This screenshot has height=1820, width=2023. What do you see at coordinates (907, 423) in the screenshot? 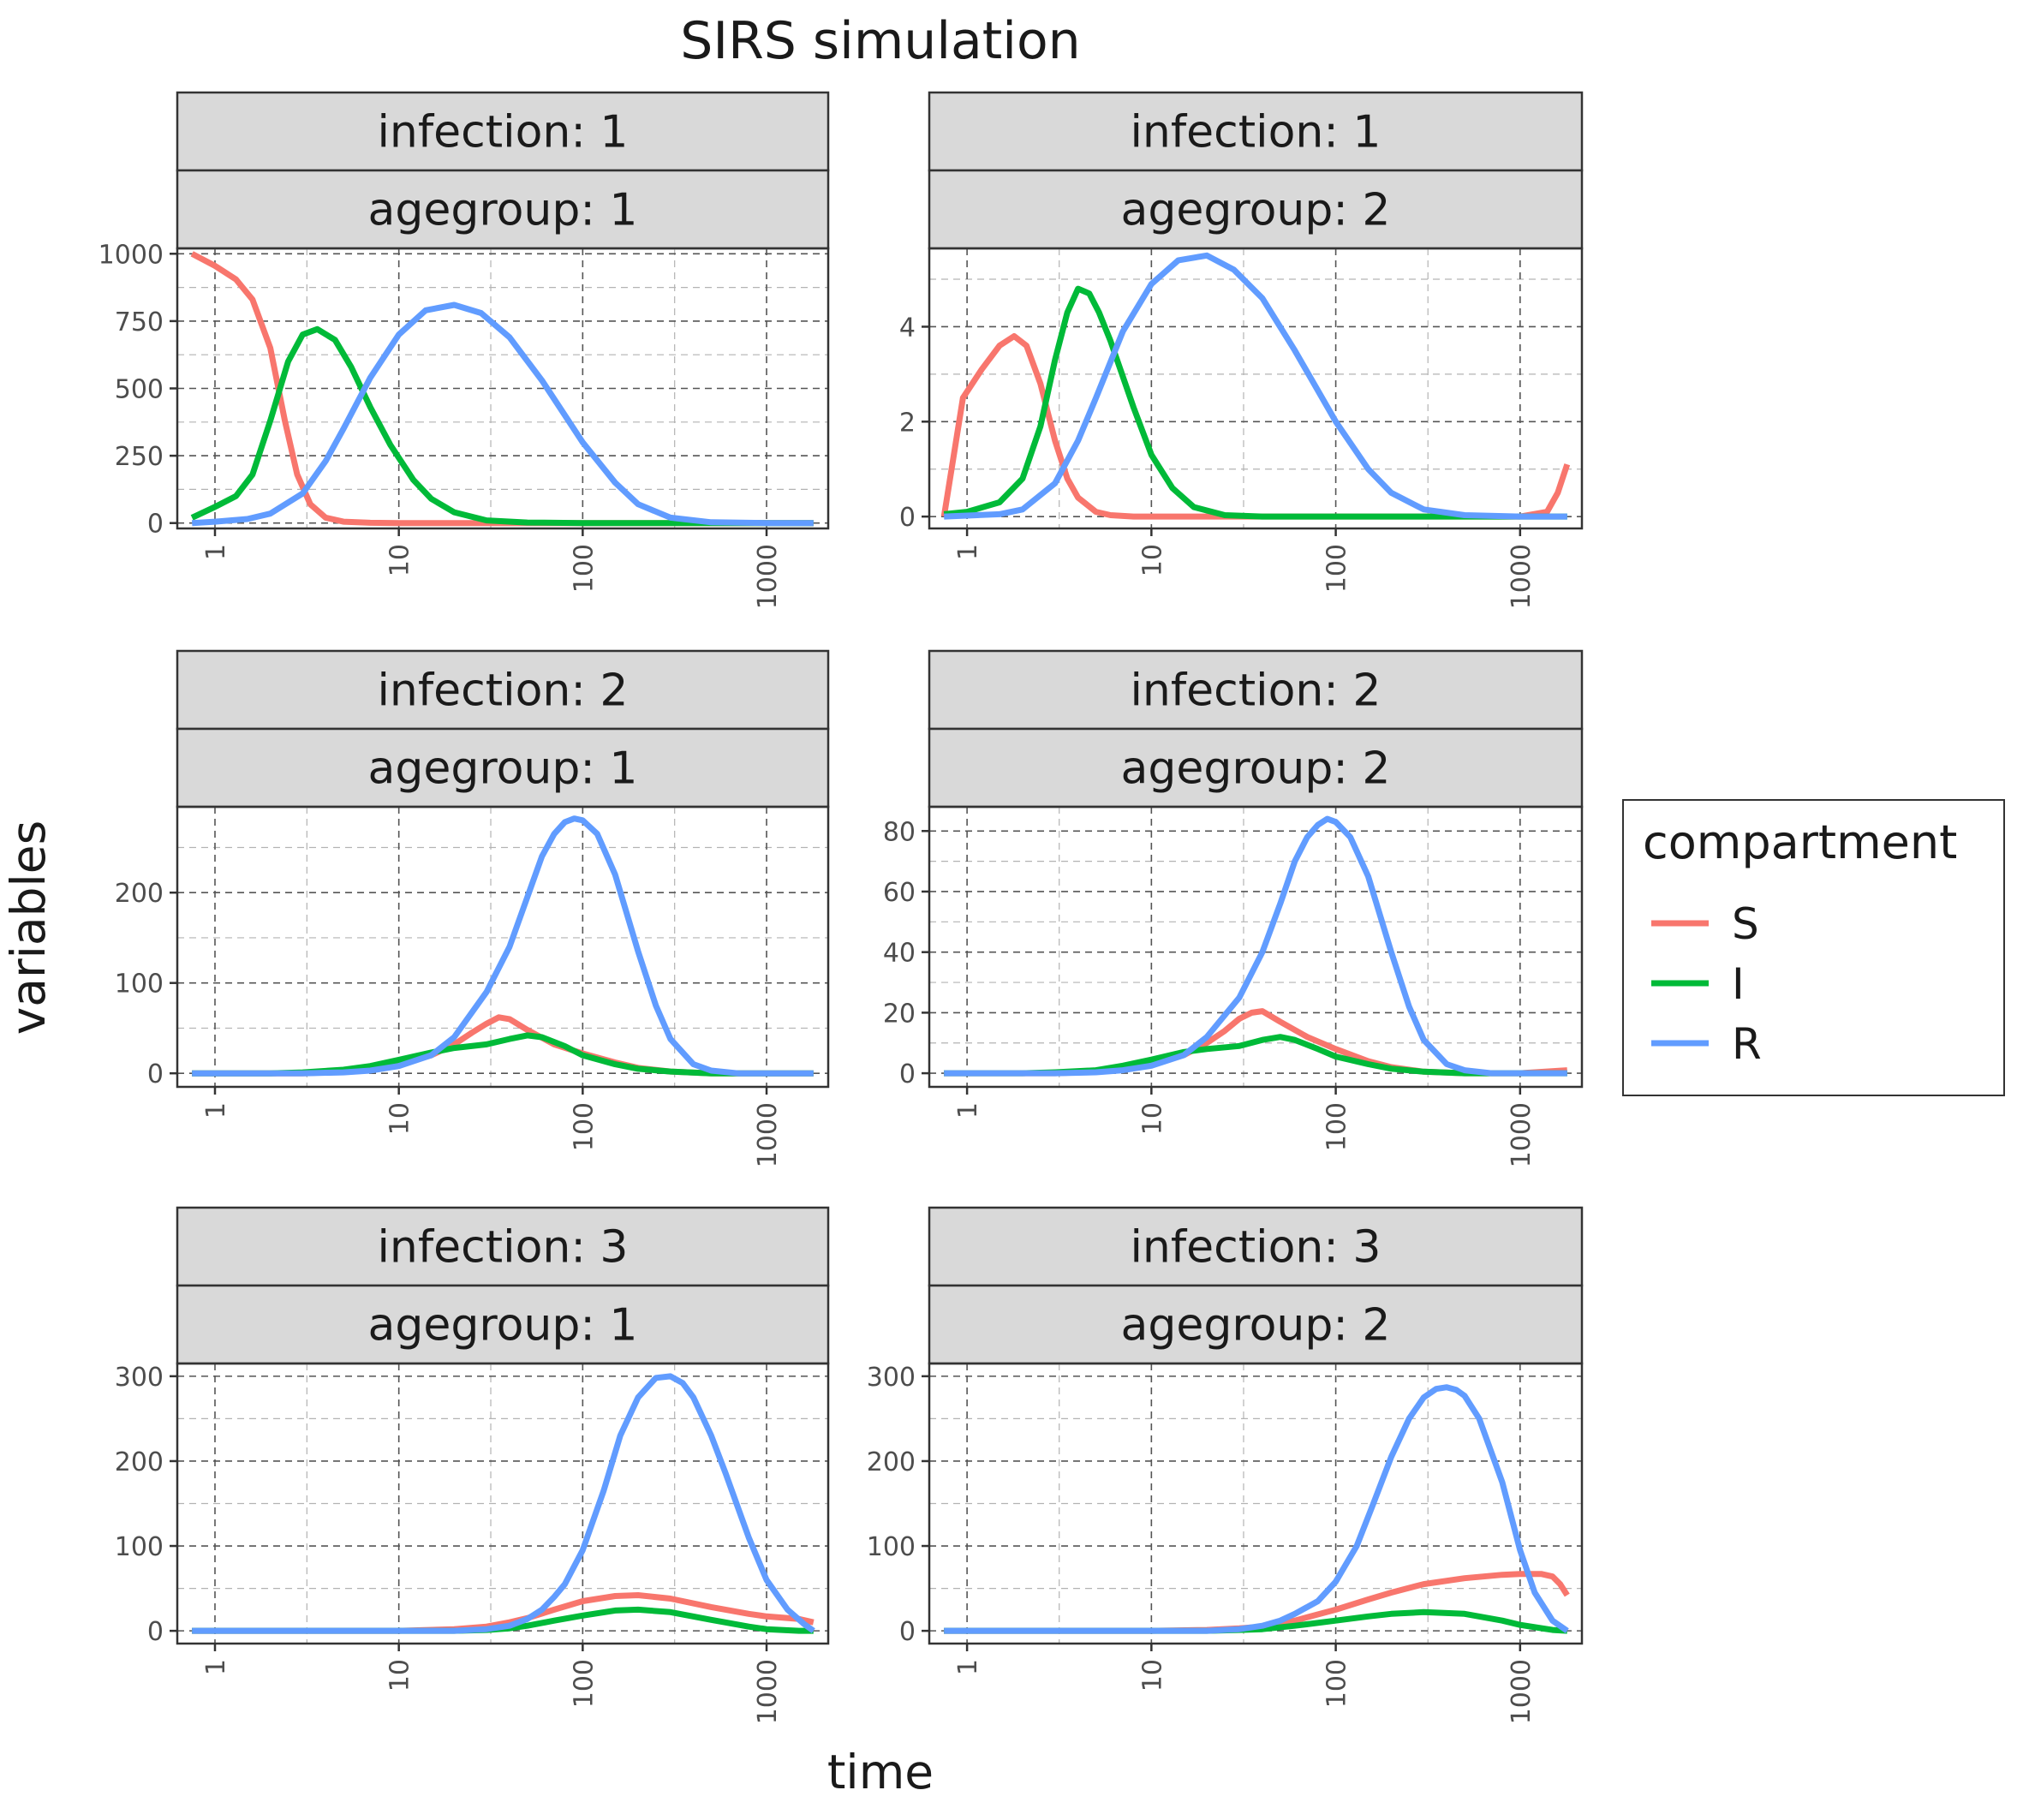
I see `y-tick-label: 2` at bounding box center [907, 423].